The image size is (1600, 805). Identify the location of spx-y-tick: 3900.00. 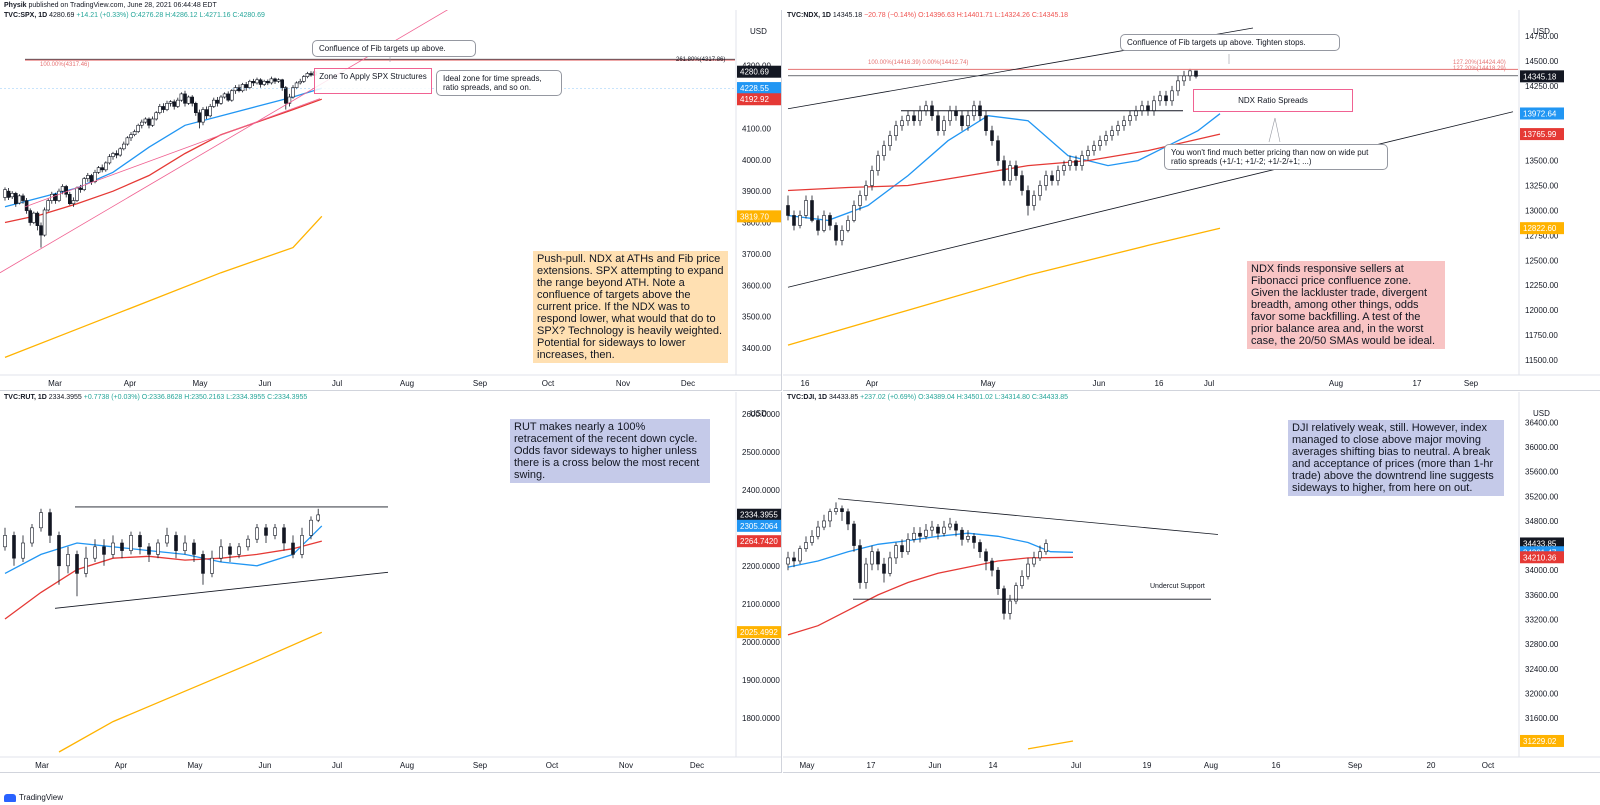
(756, 191).